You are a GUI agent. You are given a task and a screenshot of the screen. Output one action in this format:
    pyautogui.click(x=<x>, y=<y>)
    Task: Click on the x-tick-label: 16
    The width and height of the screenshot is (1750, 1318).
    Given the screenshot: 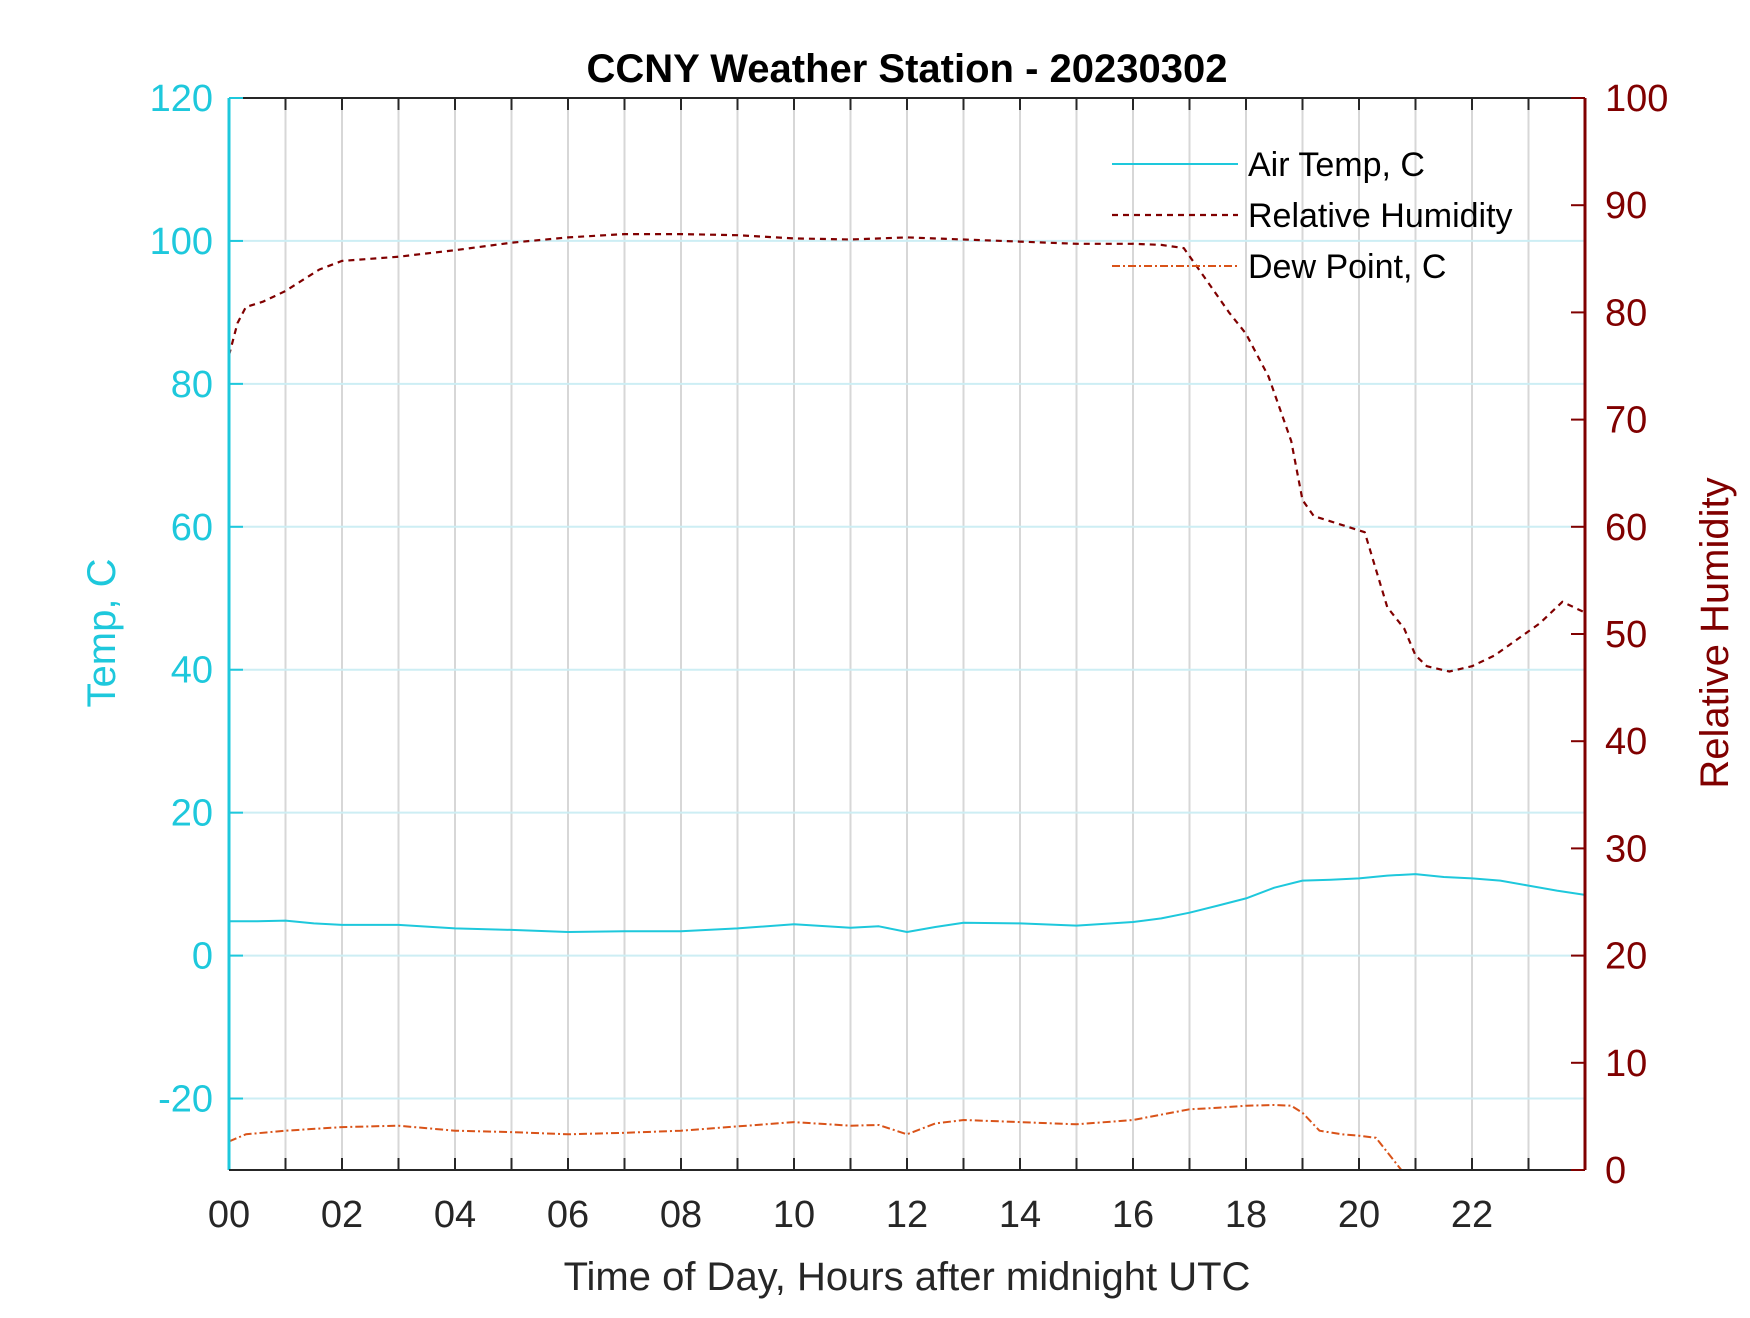 What is the action you would take?
    pyautogui.click(x=1133, y=1215)
    